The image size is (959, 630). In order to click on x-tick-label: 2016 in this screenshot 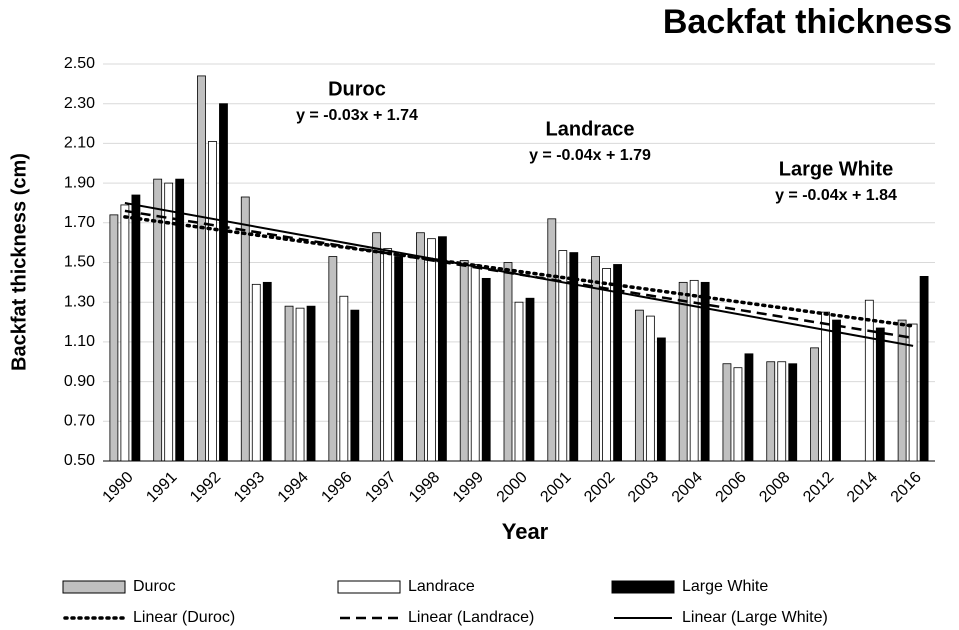, I will do `click(906, 487)`.